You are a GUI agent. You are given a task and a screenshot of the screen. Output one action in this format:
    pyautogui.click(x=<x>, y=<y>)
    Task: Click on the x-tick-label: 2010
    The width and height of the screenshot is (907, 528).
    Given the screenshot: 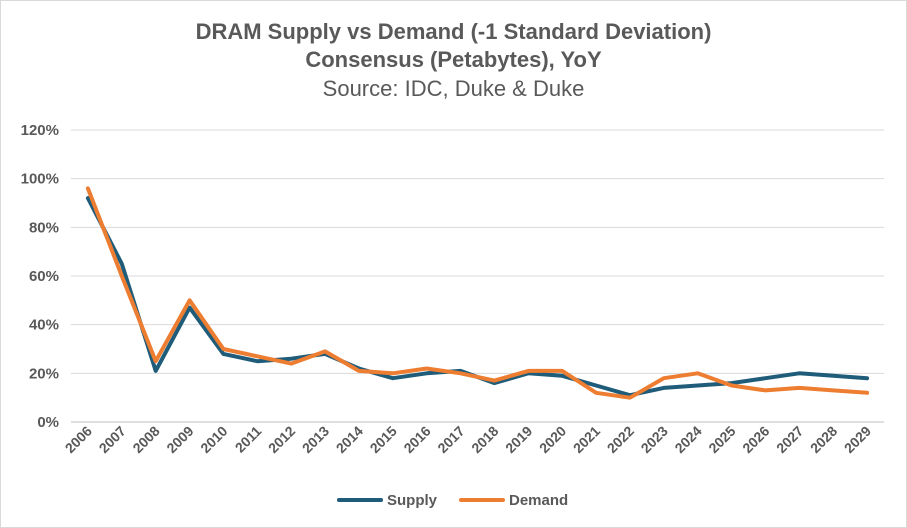 What is the action you would take?
    pyautogui.click(x=213, y=439)
    